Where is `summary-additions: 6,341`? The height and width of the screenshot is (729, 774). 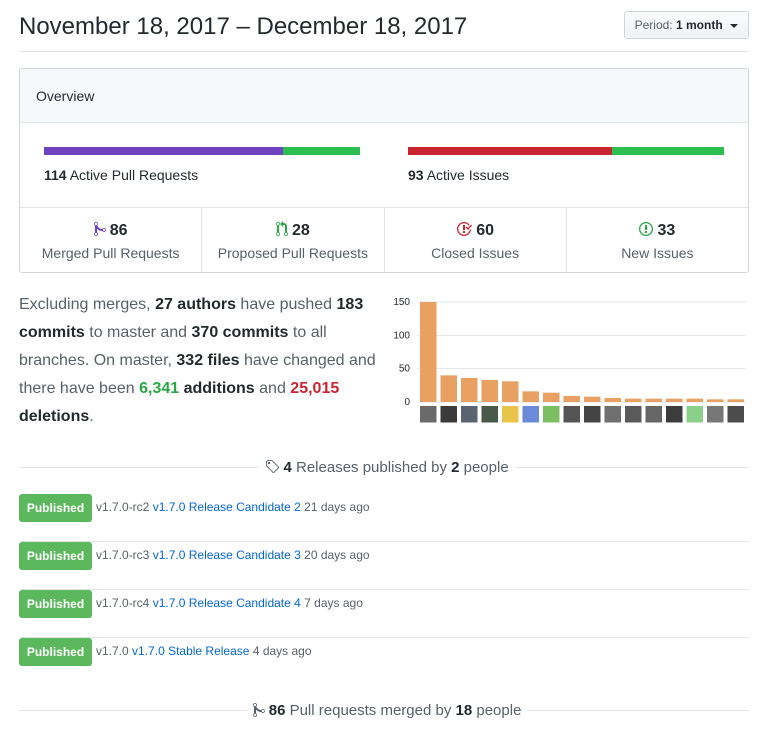
summary-additions: 6,341 is located at coordinates (159, 388).